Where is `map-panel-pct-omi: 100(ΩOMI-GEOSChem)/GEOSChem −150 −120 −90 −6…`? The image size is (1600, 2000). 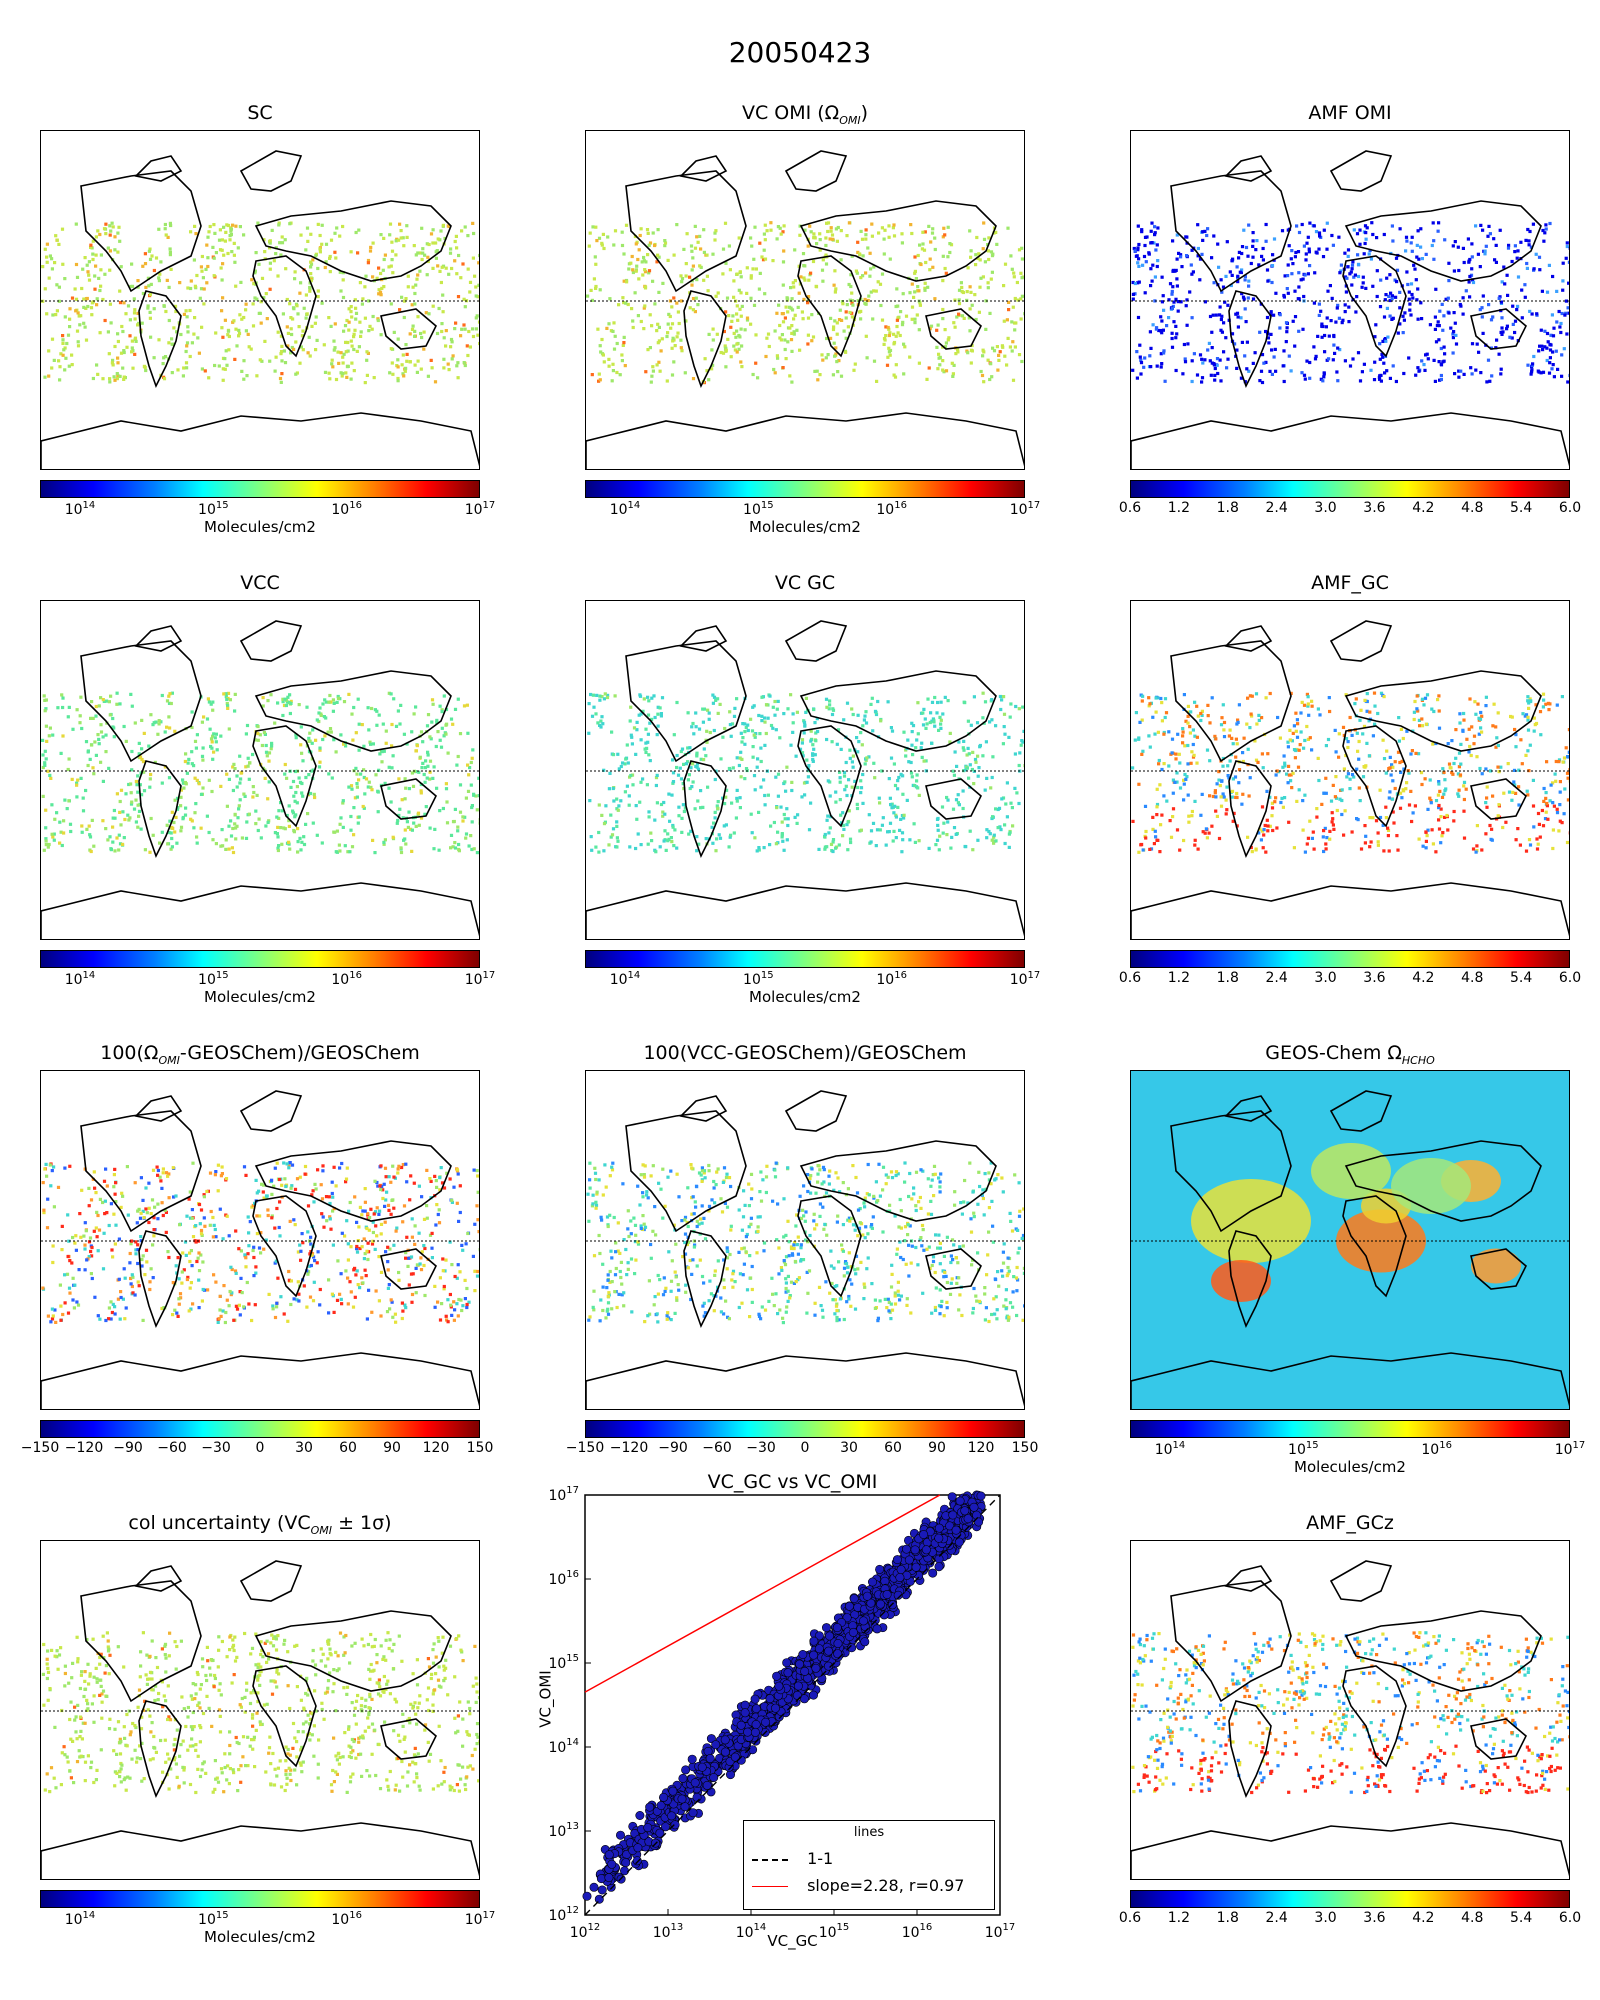 map-panel-pct-omi: 100(ΩOMI-GEOSChem)/GEOSChem −150 −120 −90 −6… is located at coordinates (257, 1266).